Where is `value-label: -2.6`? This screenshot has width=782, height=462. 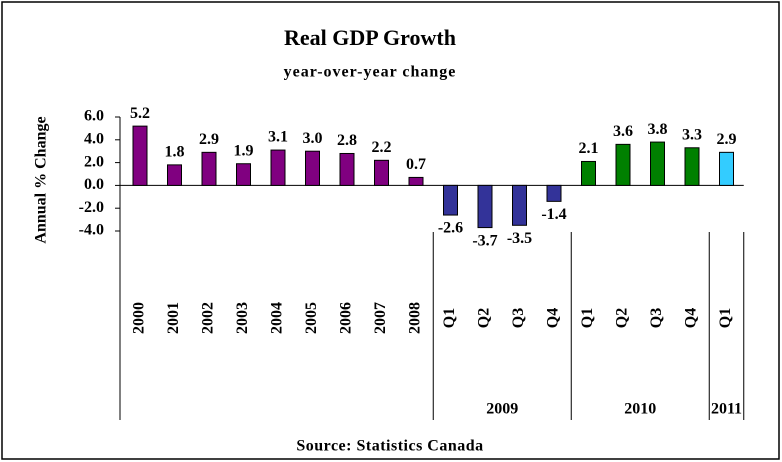
value-label: -2.6 is located at coordinates (450, 228).